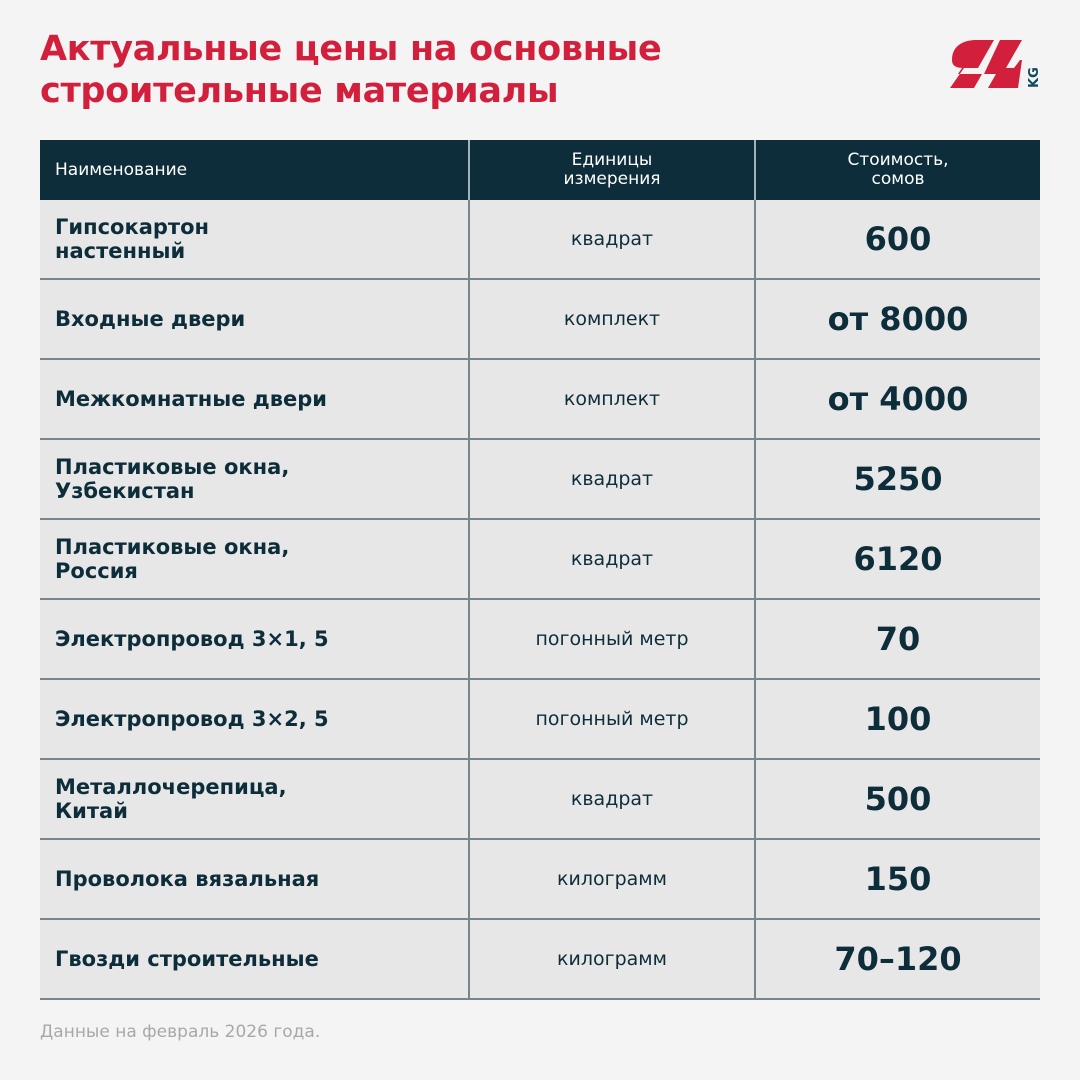 This screenshot has width=1080, height=1080. I want to click on table-row: Гипсокартон настенный квадрат 600, so click(540, 240).